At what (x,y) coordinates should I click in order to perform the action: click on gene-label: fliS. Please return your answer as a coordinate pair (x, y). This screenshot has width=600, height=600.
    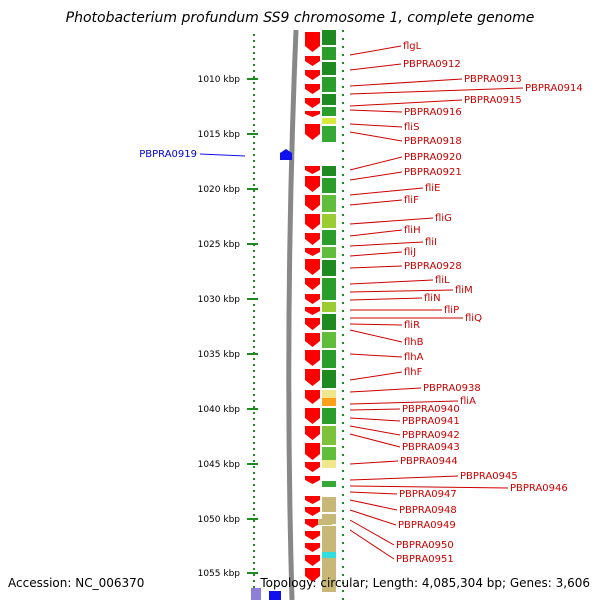
    Looking at the image, I should click on (411, 127).